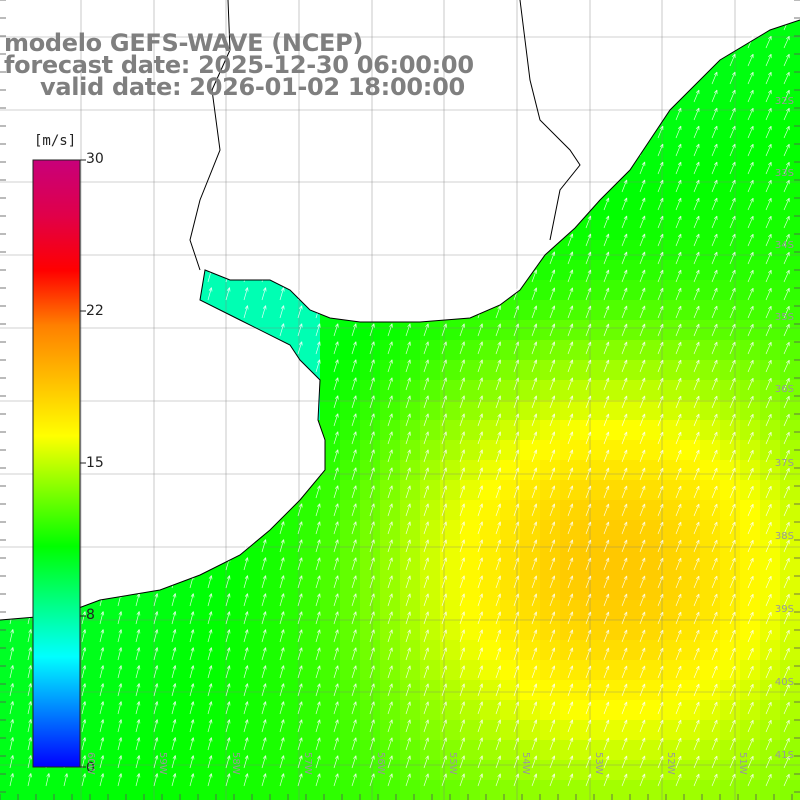 Image resolution: width=800 pixels, height=800 pixels. Describe the element at coordinates (784, 755) in the screenshot. I see `lat-label: 41S` at that location.